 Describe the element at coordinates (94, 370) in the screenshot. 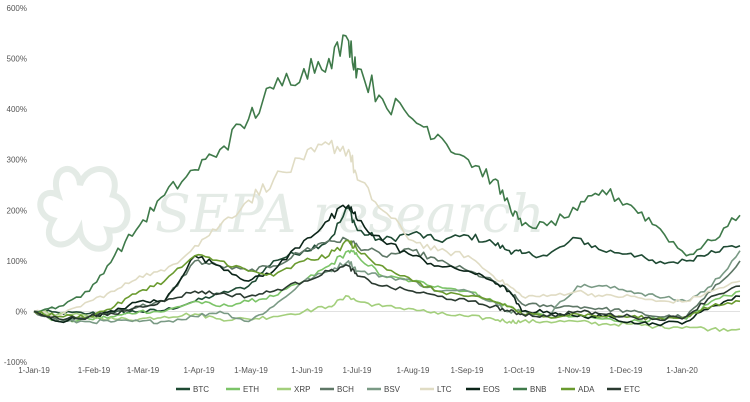

I see `x-tick-label: 1-Feb-19` at that location.